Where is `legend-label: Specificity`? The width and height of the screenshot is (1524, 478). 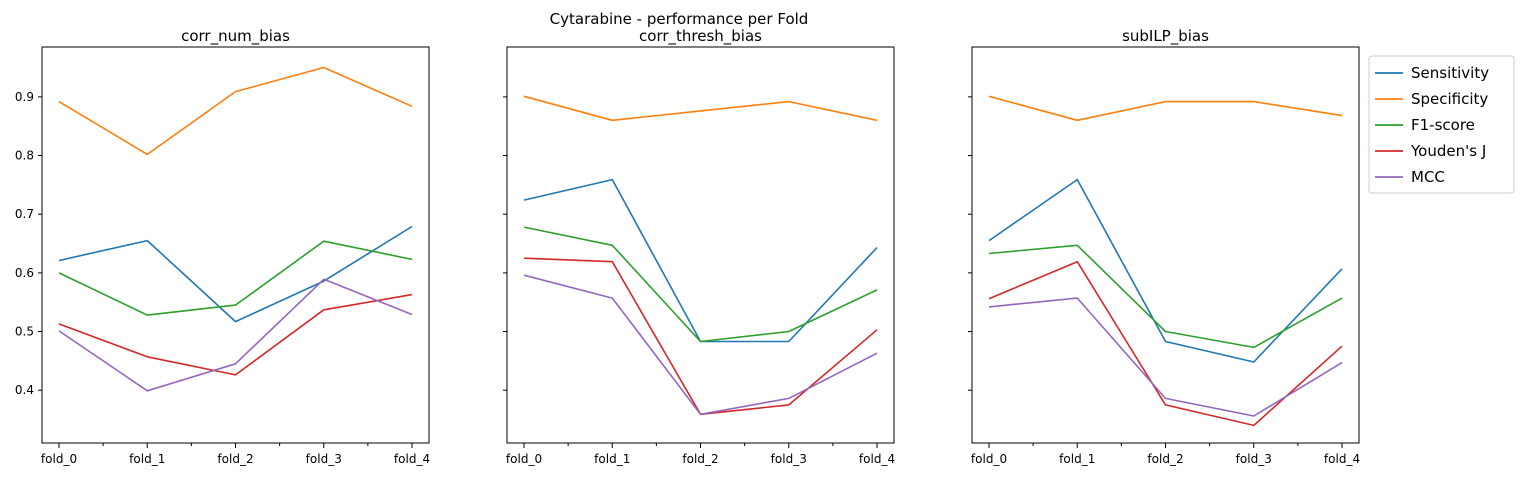 legend-label: Specificity is located at coordinates (1449, 99).